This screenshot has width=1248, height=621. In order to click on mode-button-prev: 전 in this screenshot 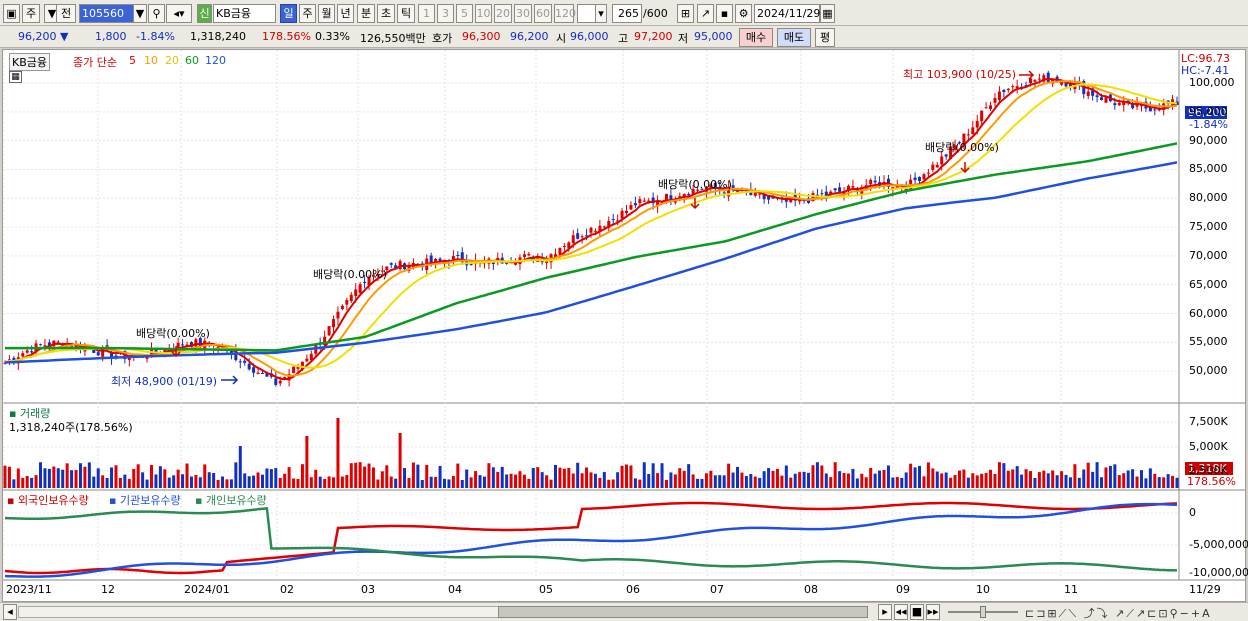, I will do `click(66, 13)`.